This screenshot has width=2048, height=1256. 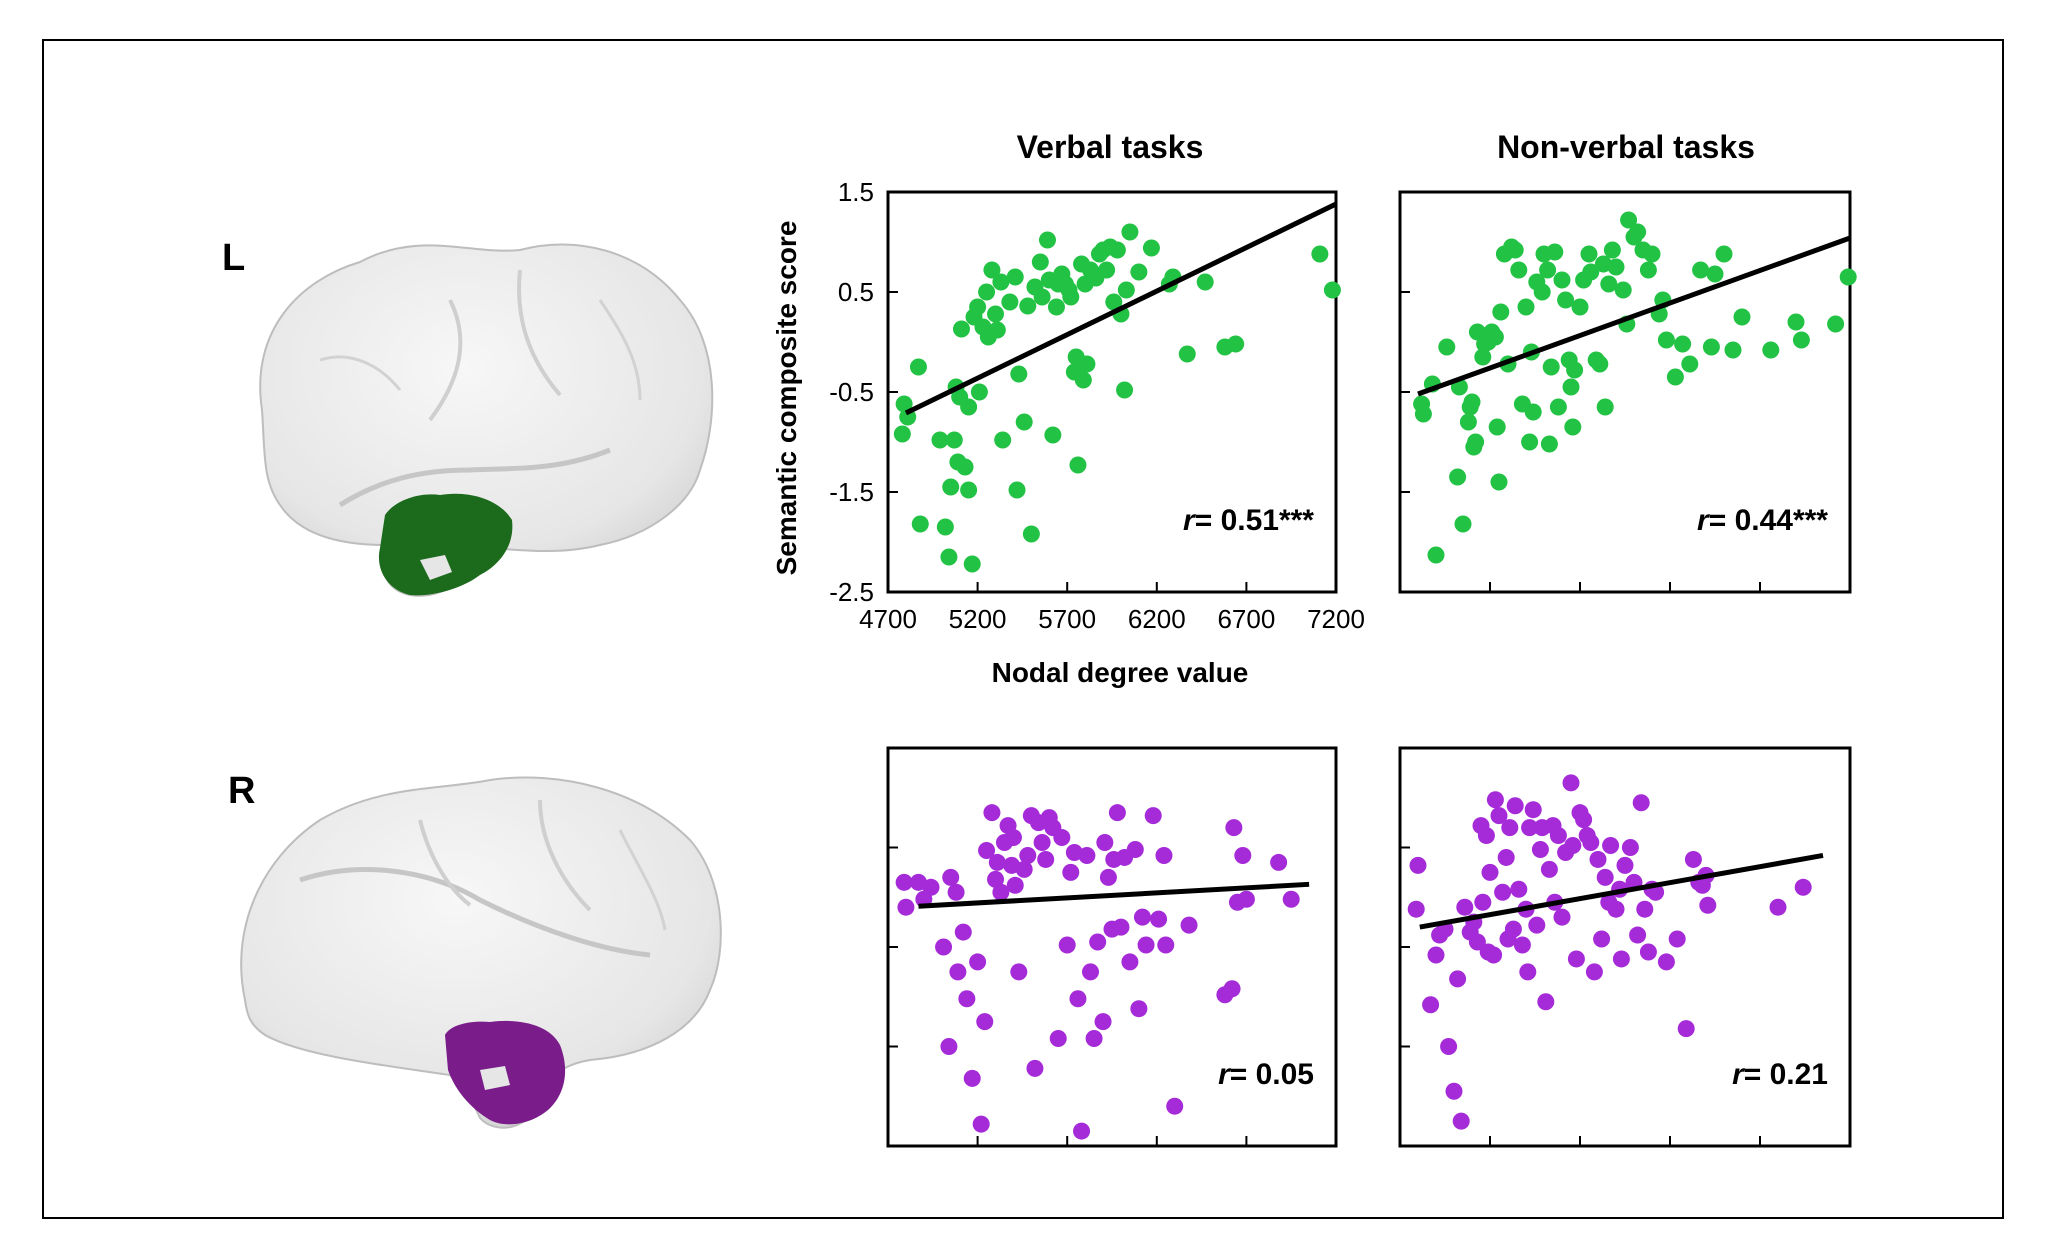 I want to click on x-tick-label: 7200, so click(x=1336, y=619).